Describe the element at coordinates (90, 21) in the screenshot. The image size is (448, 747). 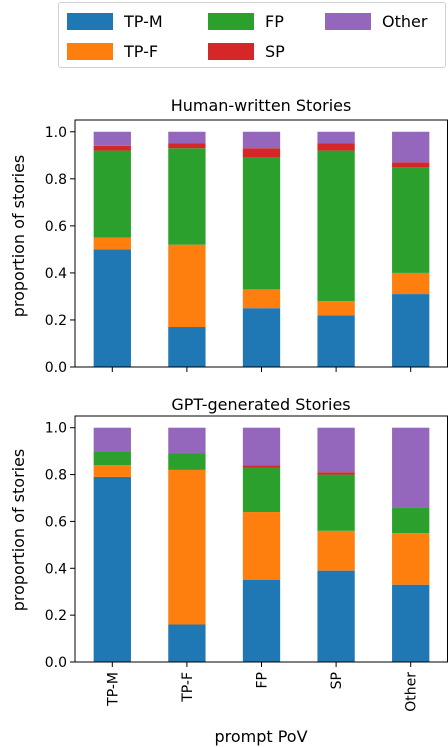
I see `legend-swatch-tp-m` at that location.